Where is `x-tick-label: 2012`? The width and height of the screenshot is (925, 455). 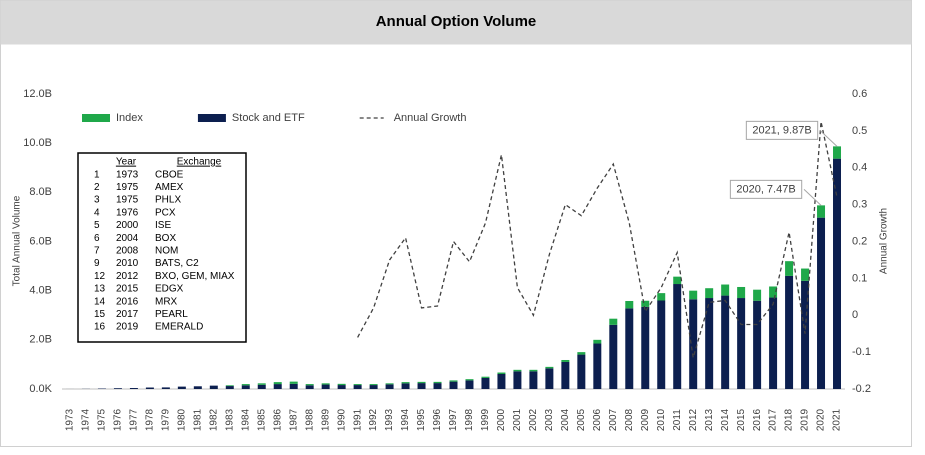
x-tick-label: 2012 is located at coordinates (693, 419).